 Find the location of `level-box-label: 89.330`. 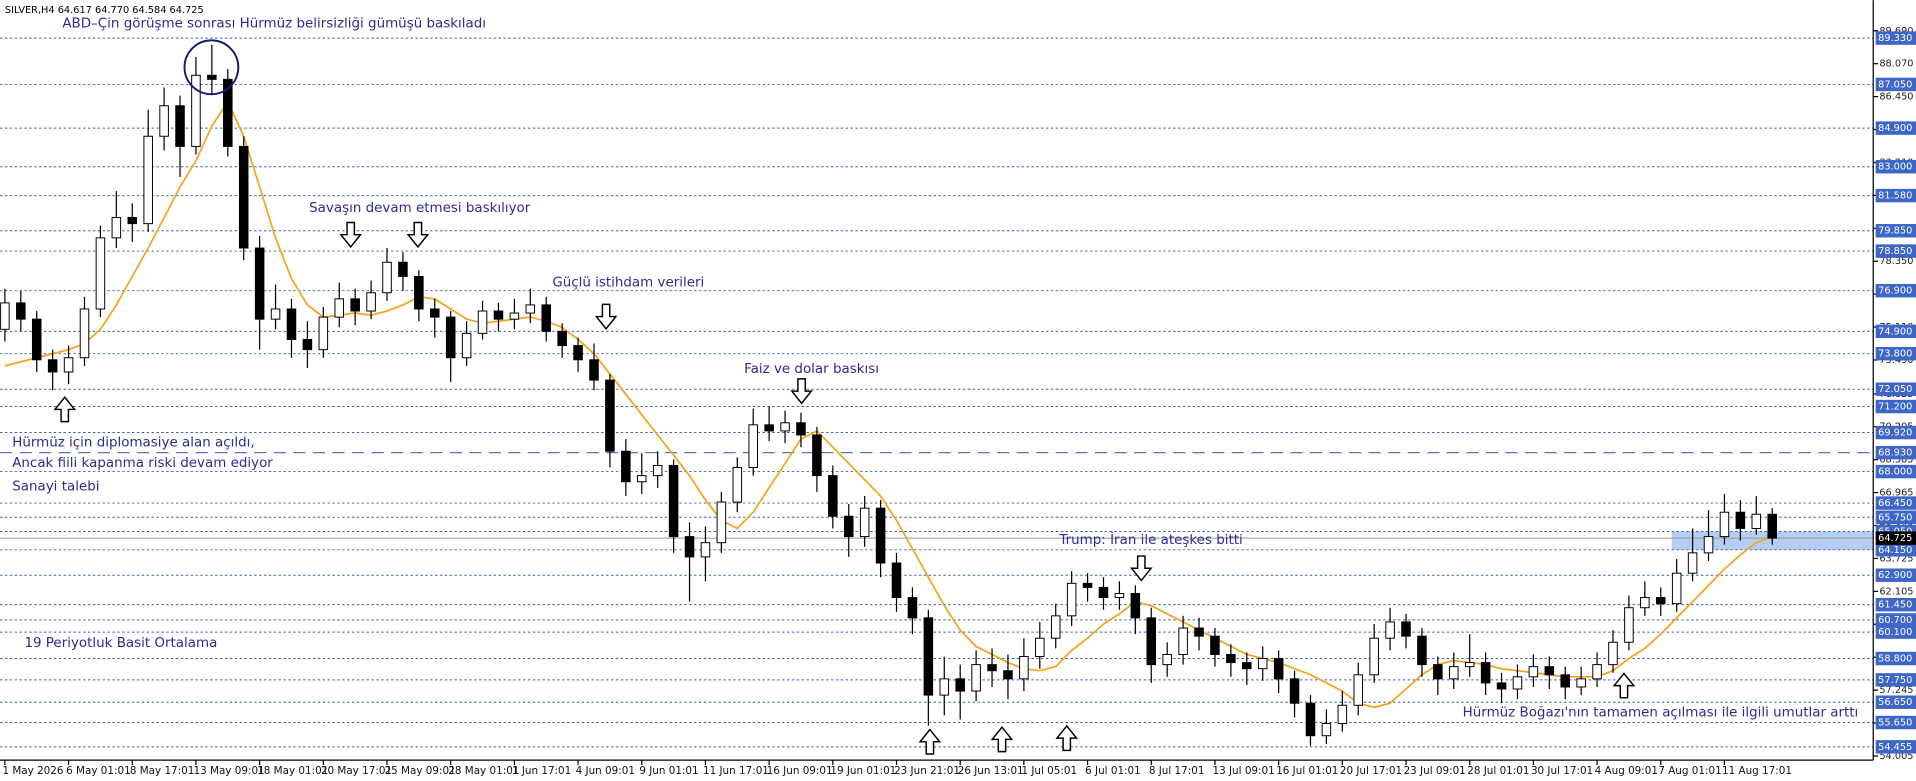

level-box-label: 89.330 is located at coordinates (1895, 38).